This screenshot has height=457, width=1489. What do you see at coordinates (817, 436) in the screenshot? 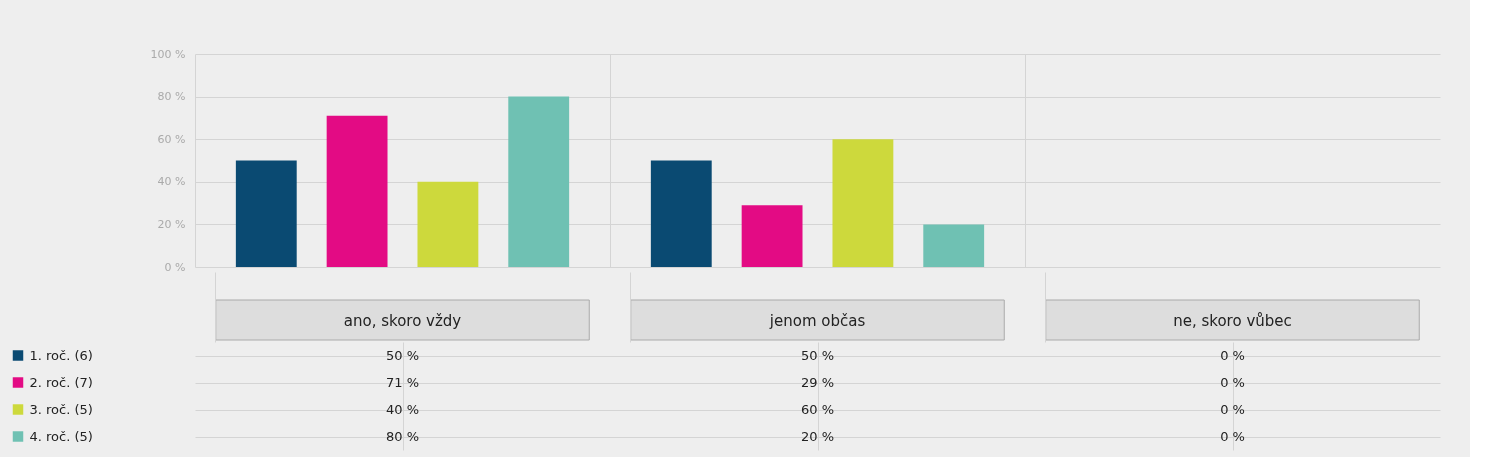
I see `data-label: 20 %` at bounding box center [817, 436].